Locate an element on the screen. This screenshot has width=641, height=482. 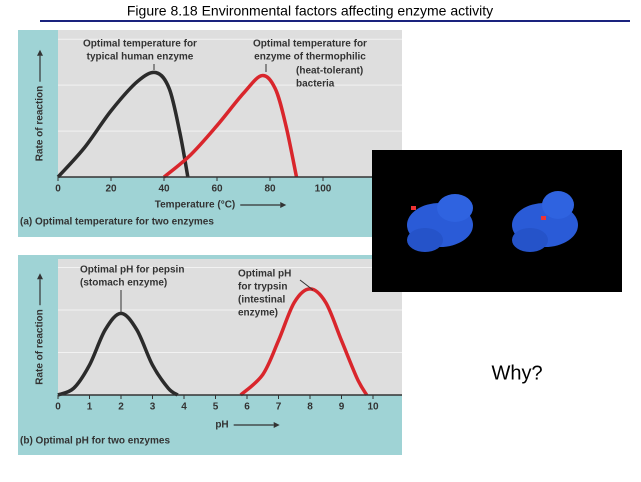
annotation: (stomach enzyme) is located at coordinates (123, 283).